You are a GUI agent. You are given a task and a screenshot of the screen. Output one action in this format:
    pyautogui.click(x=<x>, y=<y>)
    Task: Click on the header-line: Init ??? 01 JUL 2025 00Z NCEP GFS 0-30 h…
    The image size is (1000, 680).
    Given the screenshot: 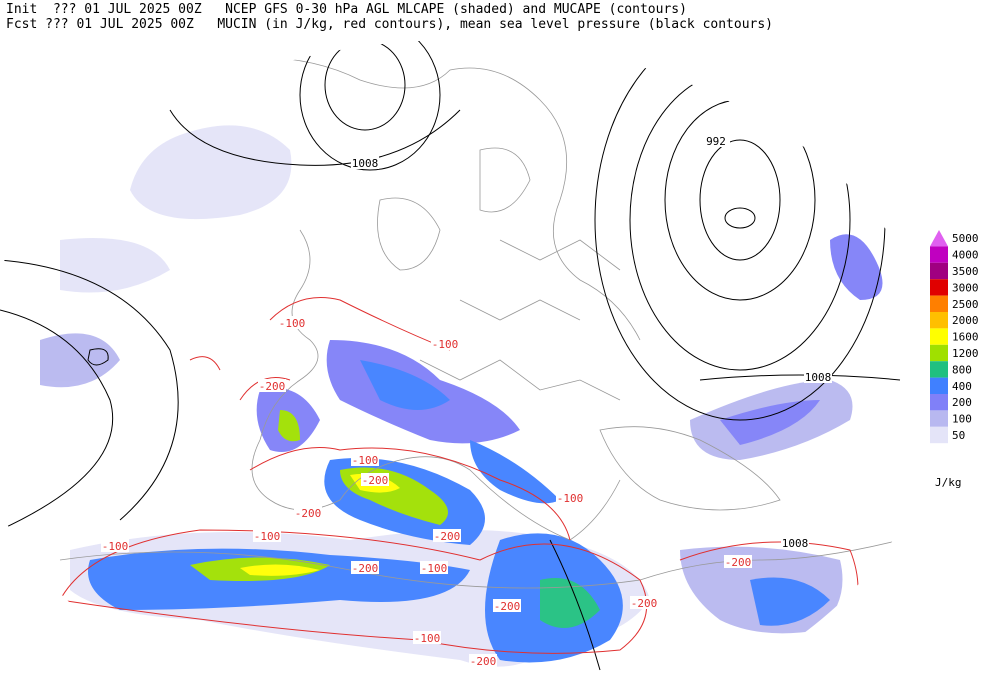 What is the action you would take?
    pyautogui.click(x=346, y=9)
    